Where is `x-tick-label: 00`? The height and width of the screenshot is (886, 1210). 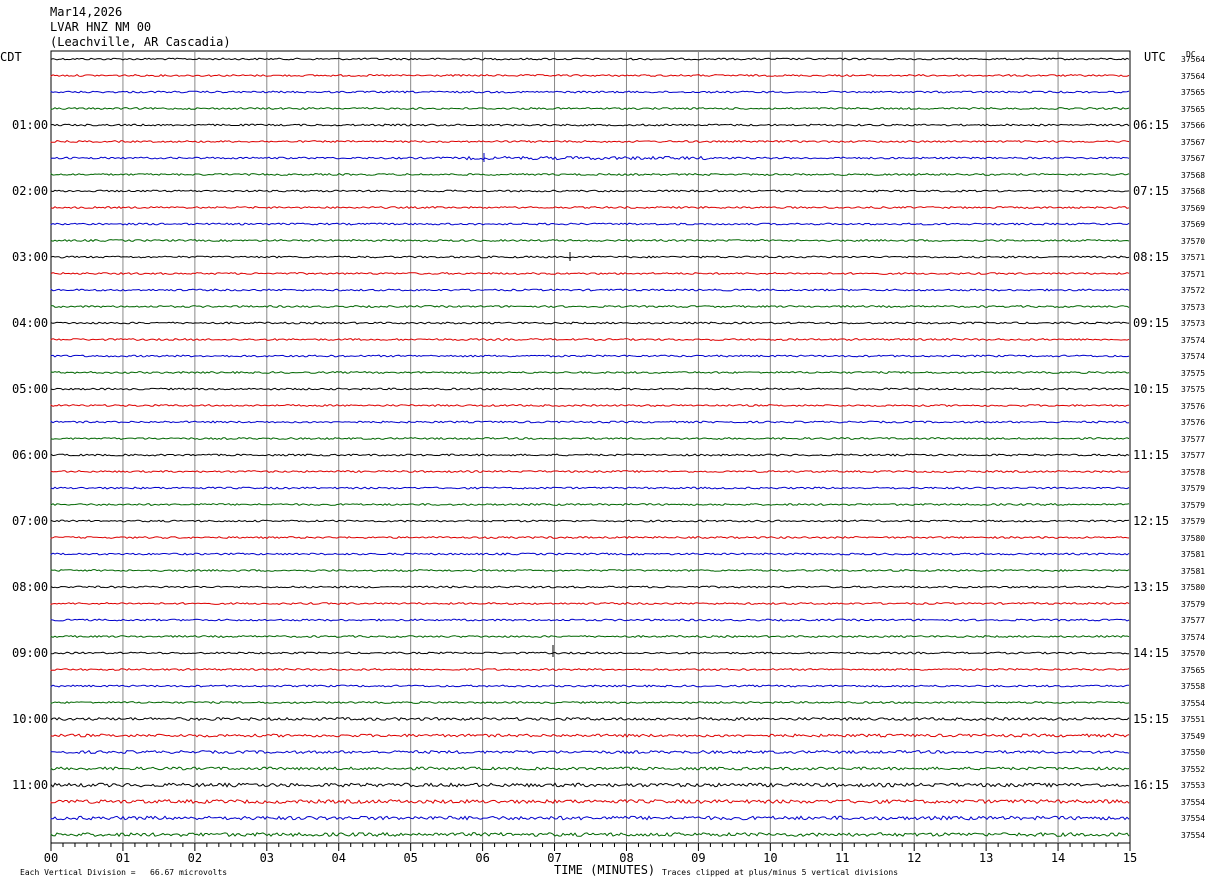 x-tick-label: 00 is located at coordinates (51, 858).